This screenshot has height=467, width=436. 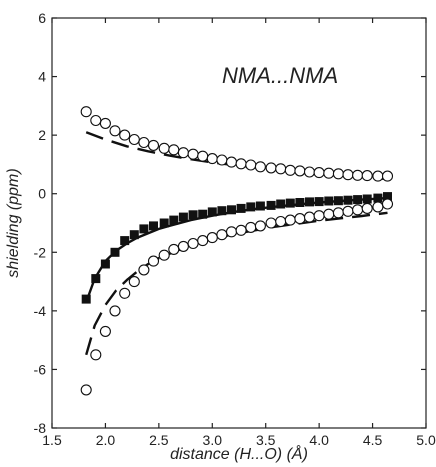 What do you see at coordinates (13, 222) in the screenshot?
I see `y-axis-label: shielding (ppm)` at bounding box center [13, 222].